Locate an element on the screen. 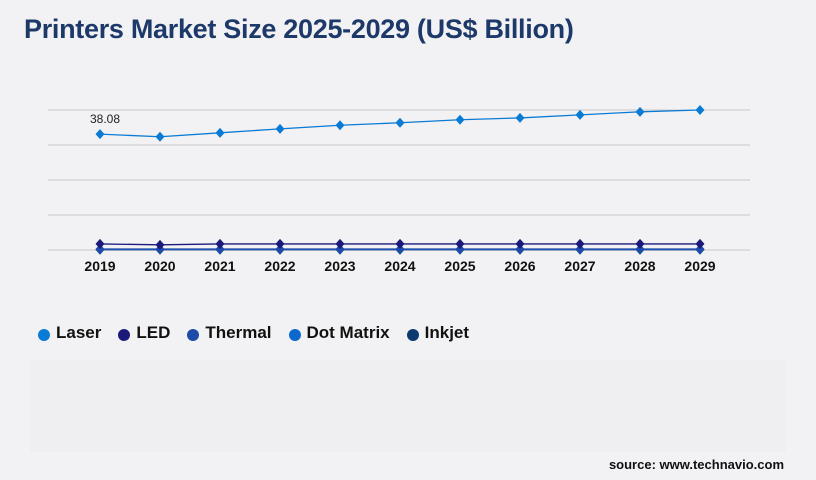  legend-item: Inkjet is located at coordinates (438, 333).